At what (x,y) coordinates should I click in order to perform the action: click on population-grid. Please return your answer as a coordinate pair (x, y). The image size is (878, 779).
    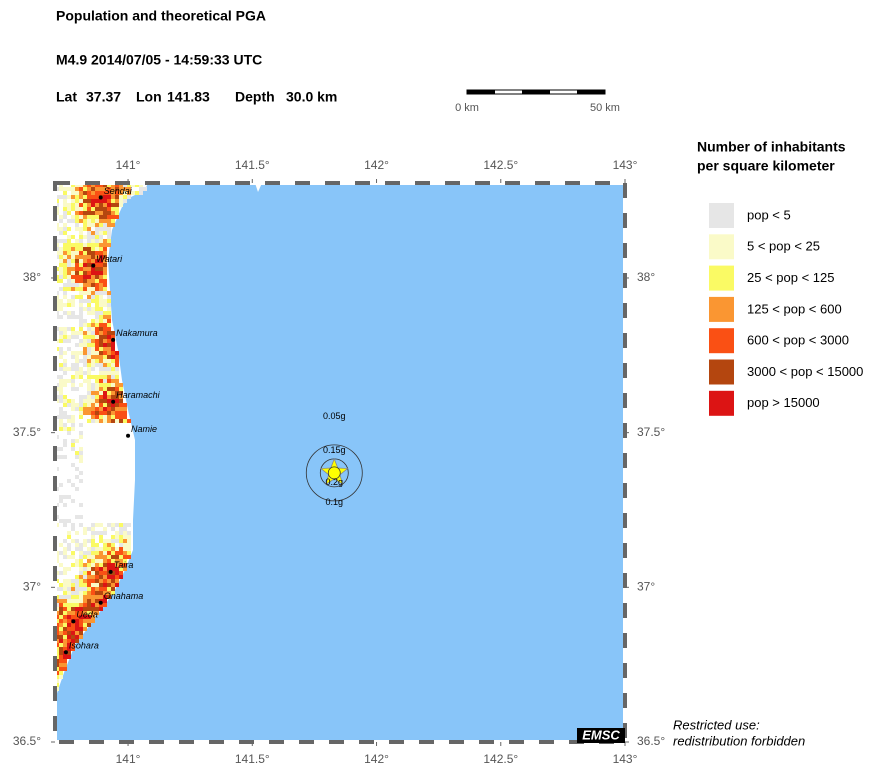
    Looking at the image, I should click on (101, 437).